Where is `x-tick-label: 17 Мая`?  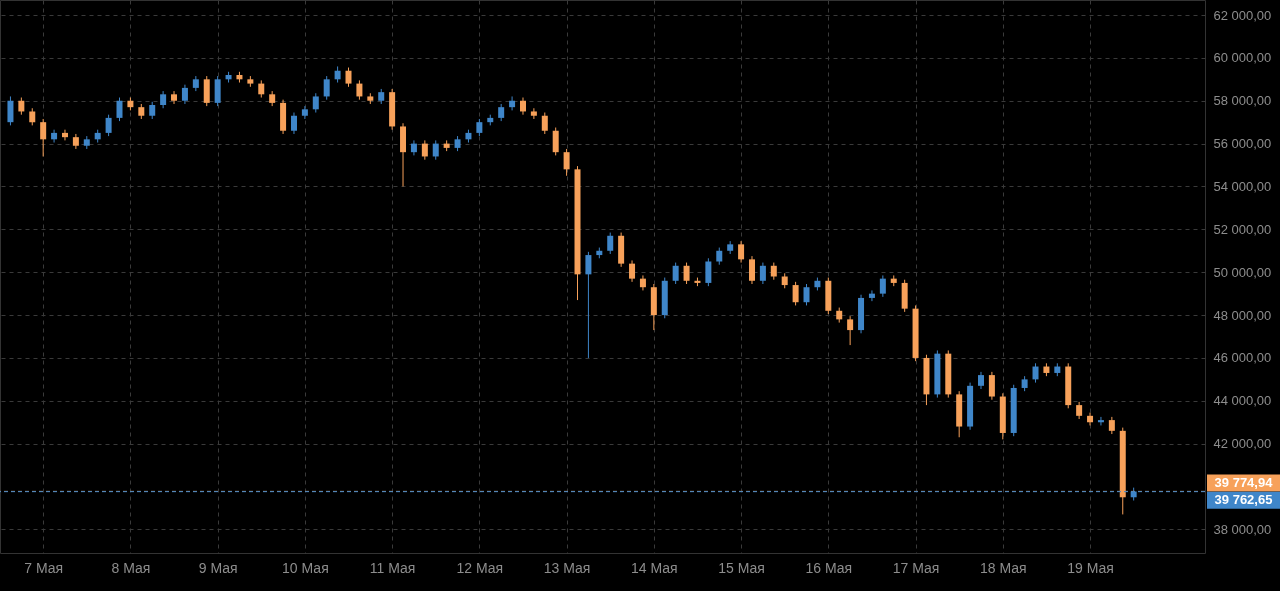
x-tick-label: 17 Мая is located at coordinates (916, 567).